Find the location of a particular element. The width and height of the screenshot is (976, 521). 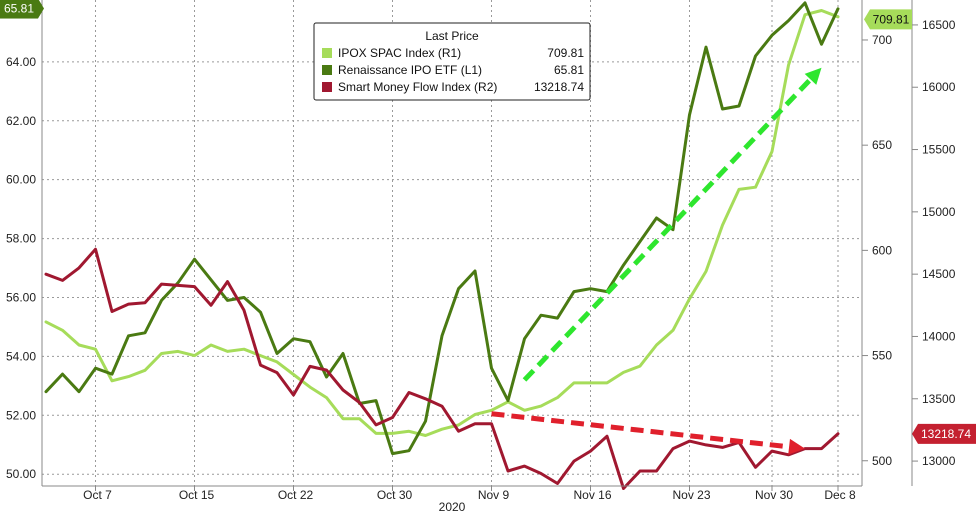

legend-box is located at coordinates (452, 61).